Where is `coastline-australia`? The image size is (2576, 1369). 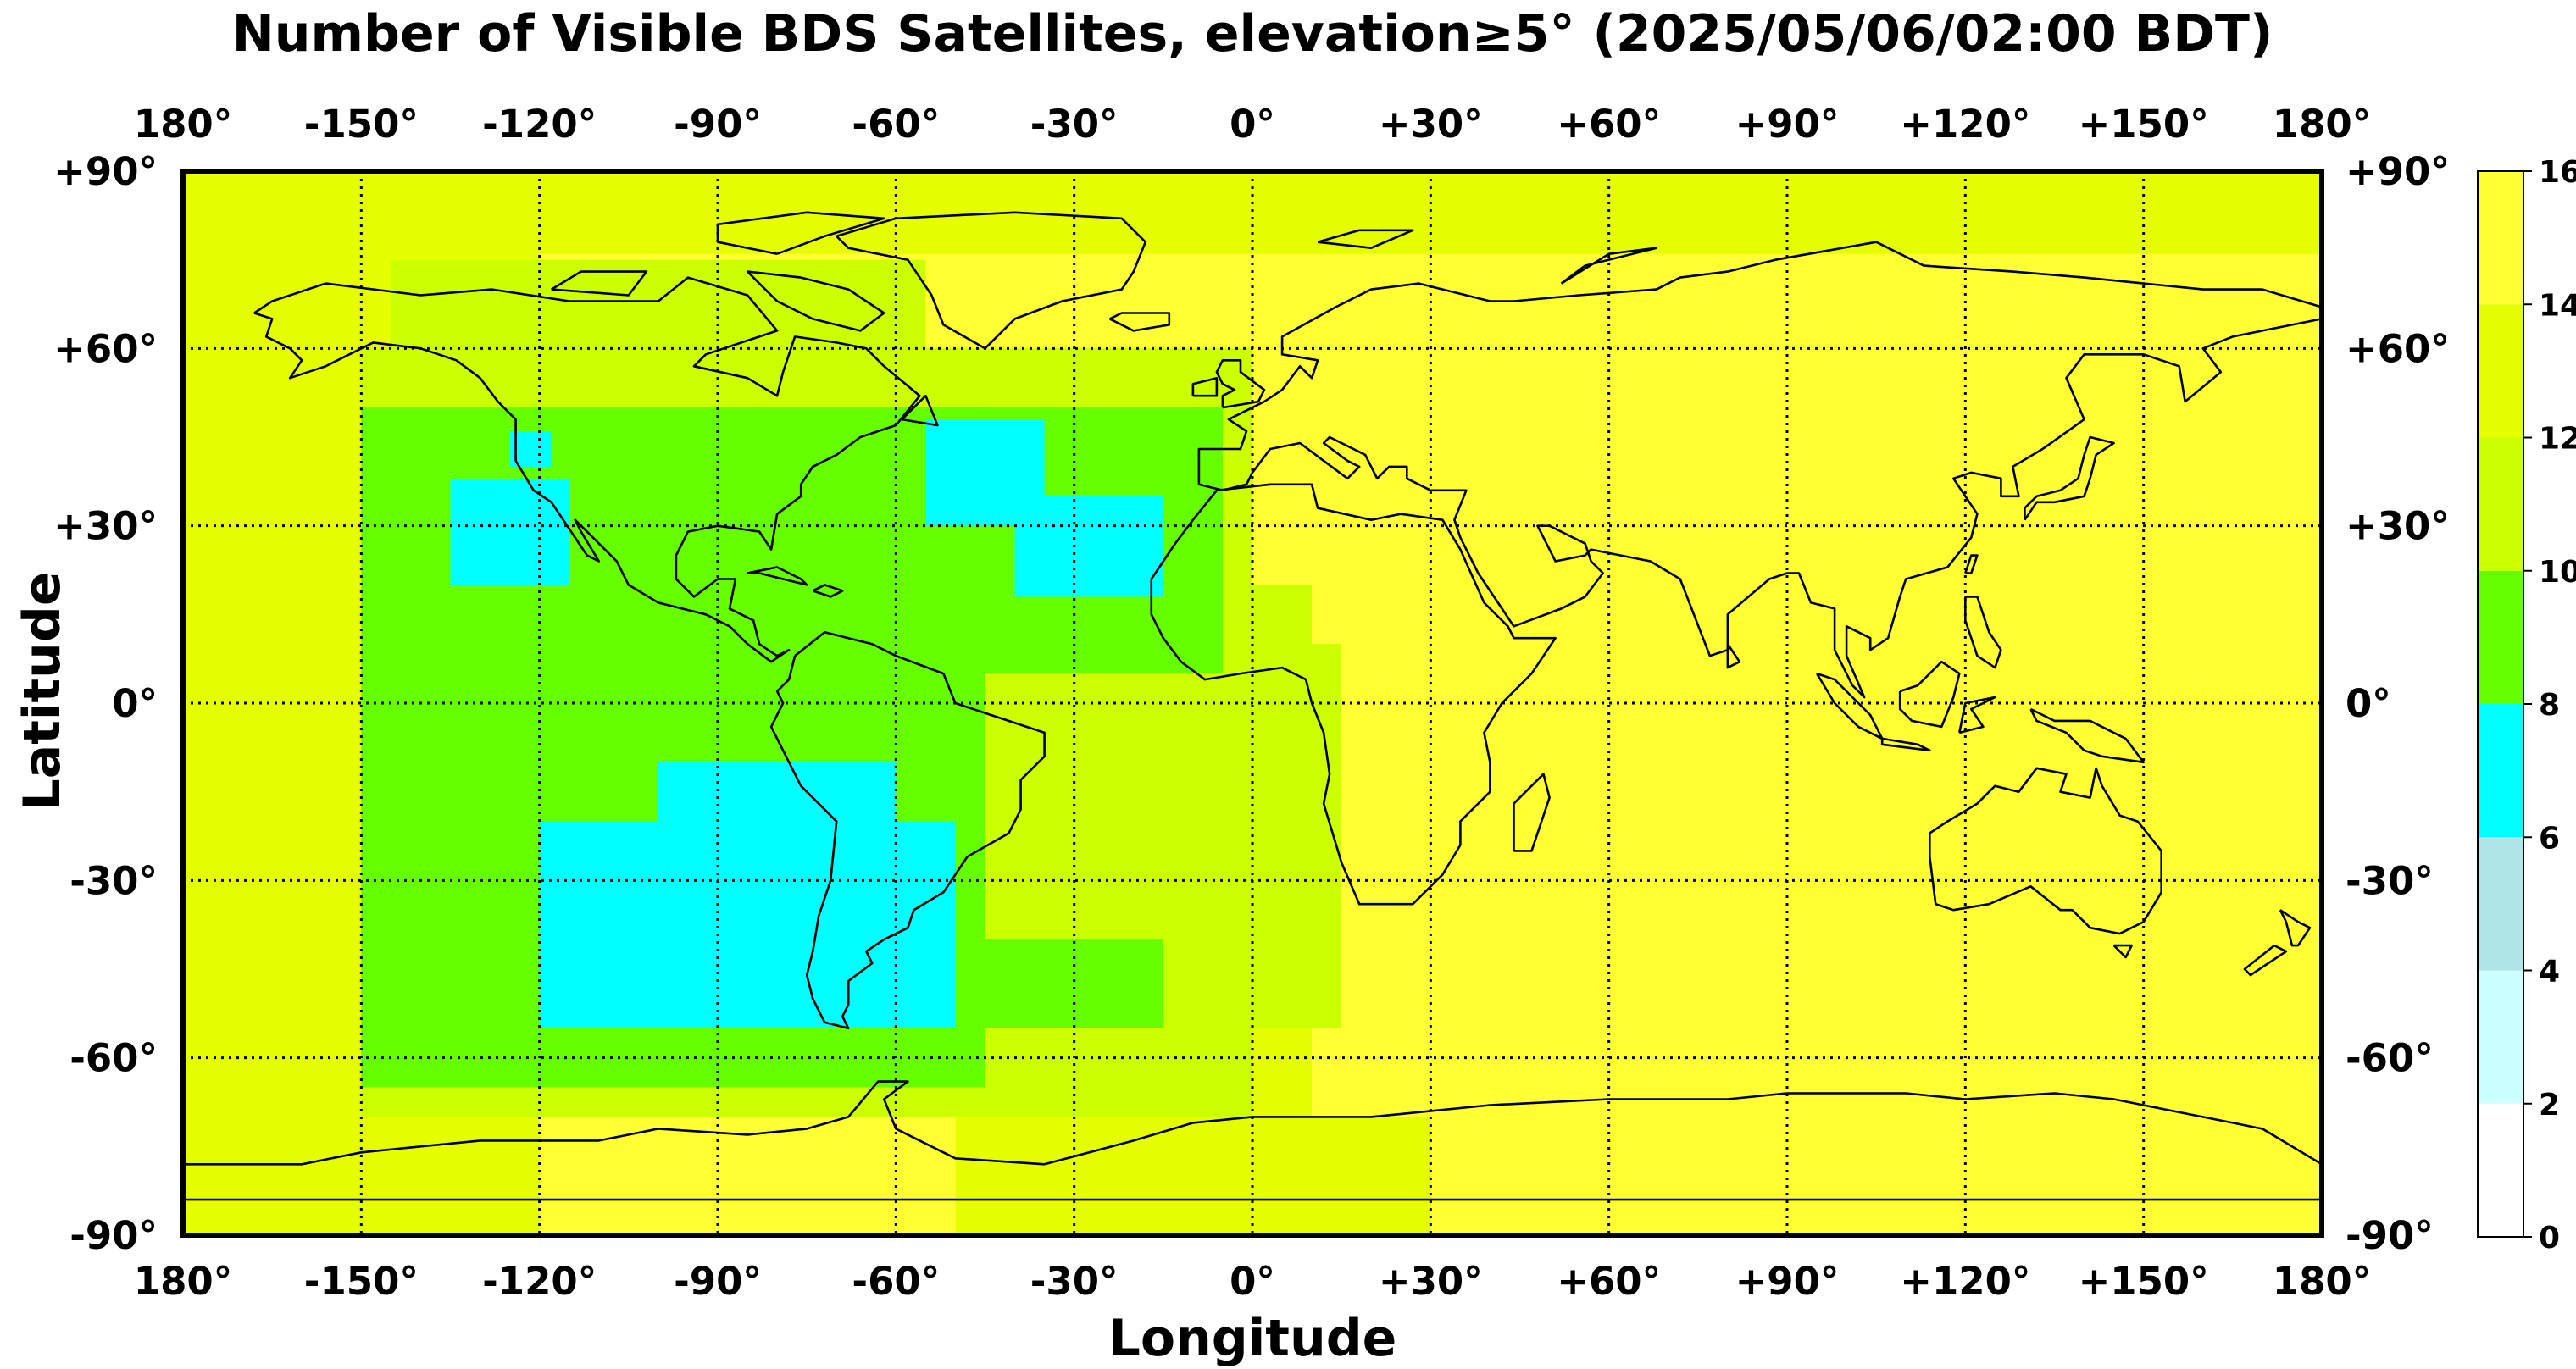
coastline-australia is located at coordinates (2045, 851).